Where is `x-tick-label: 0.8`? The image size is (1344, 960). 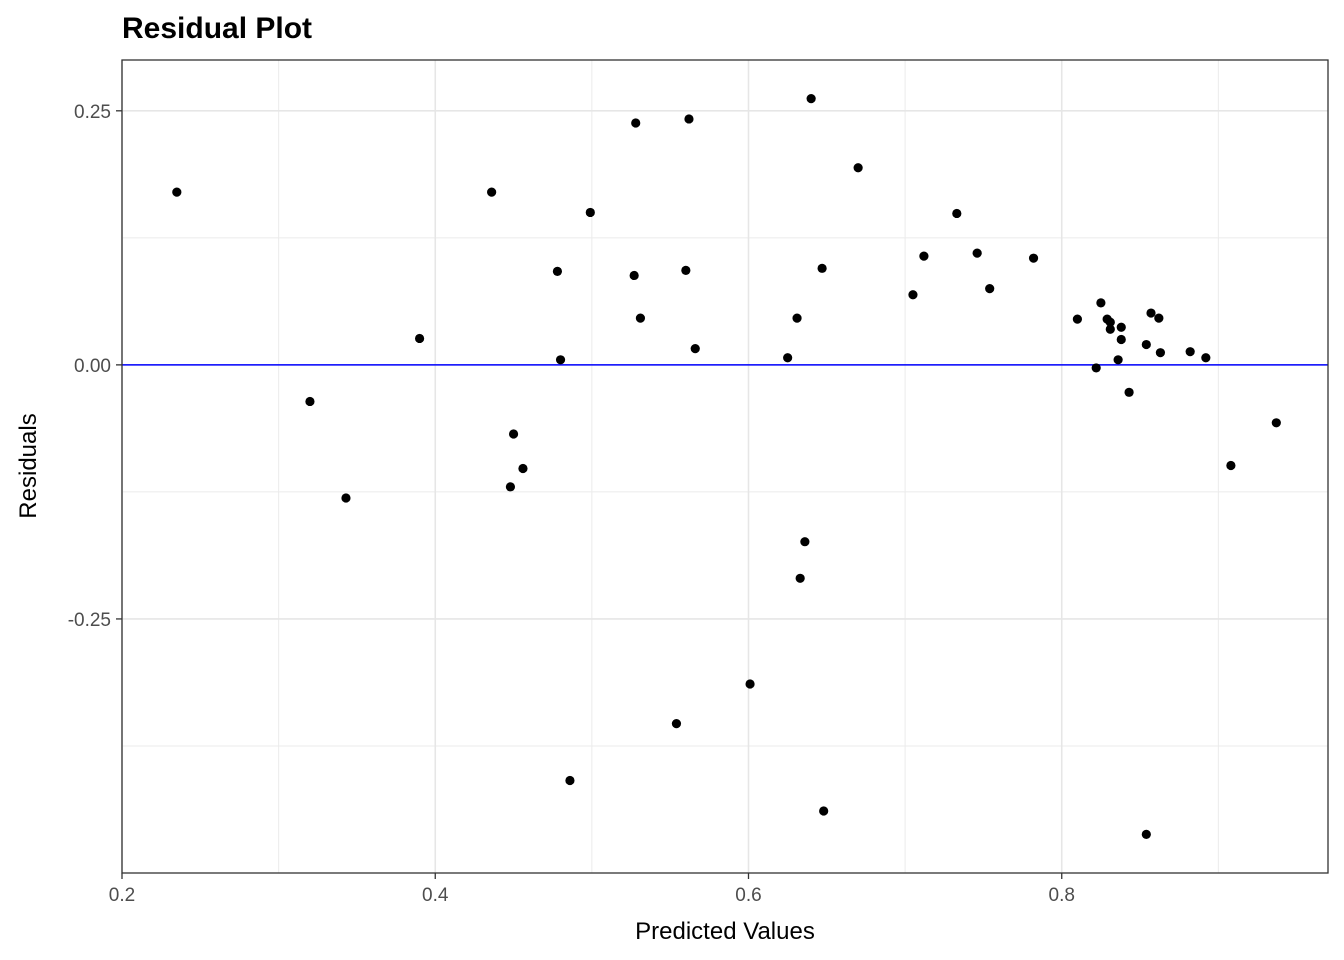
x-tick-label: 0.8 is located at coordinates (1062, 895).